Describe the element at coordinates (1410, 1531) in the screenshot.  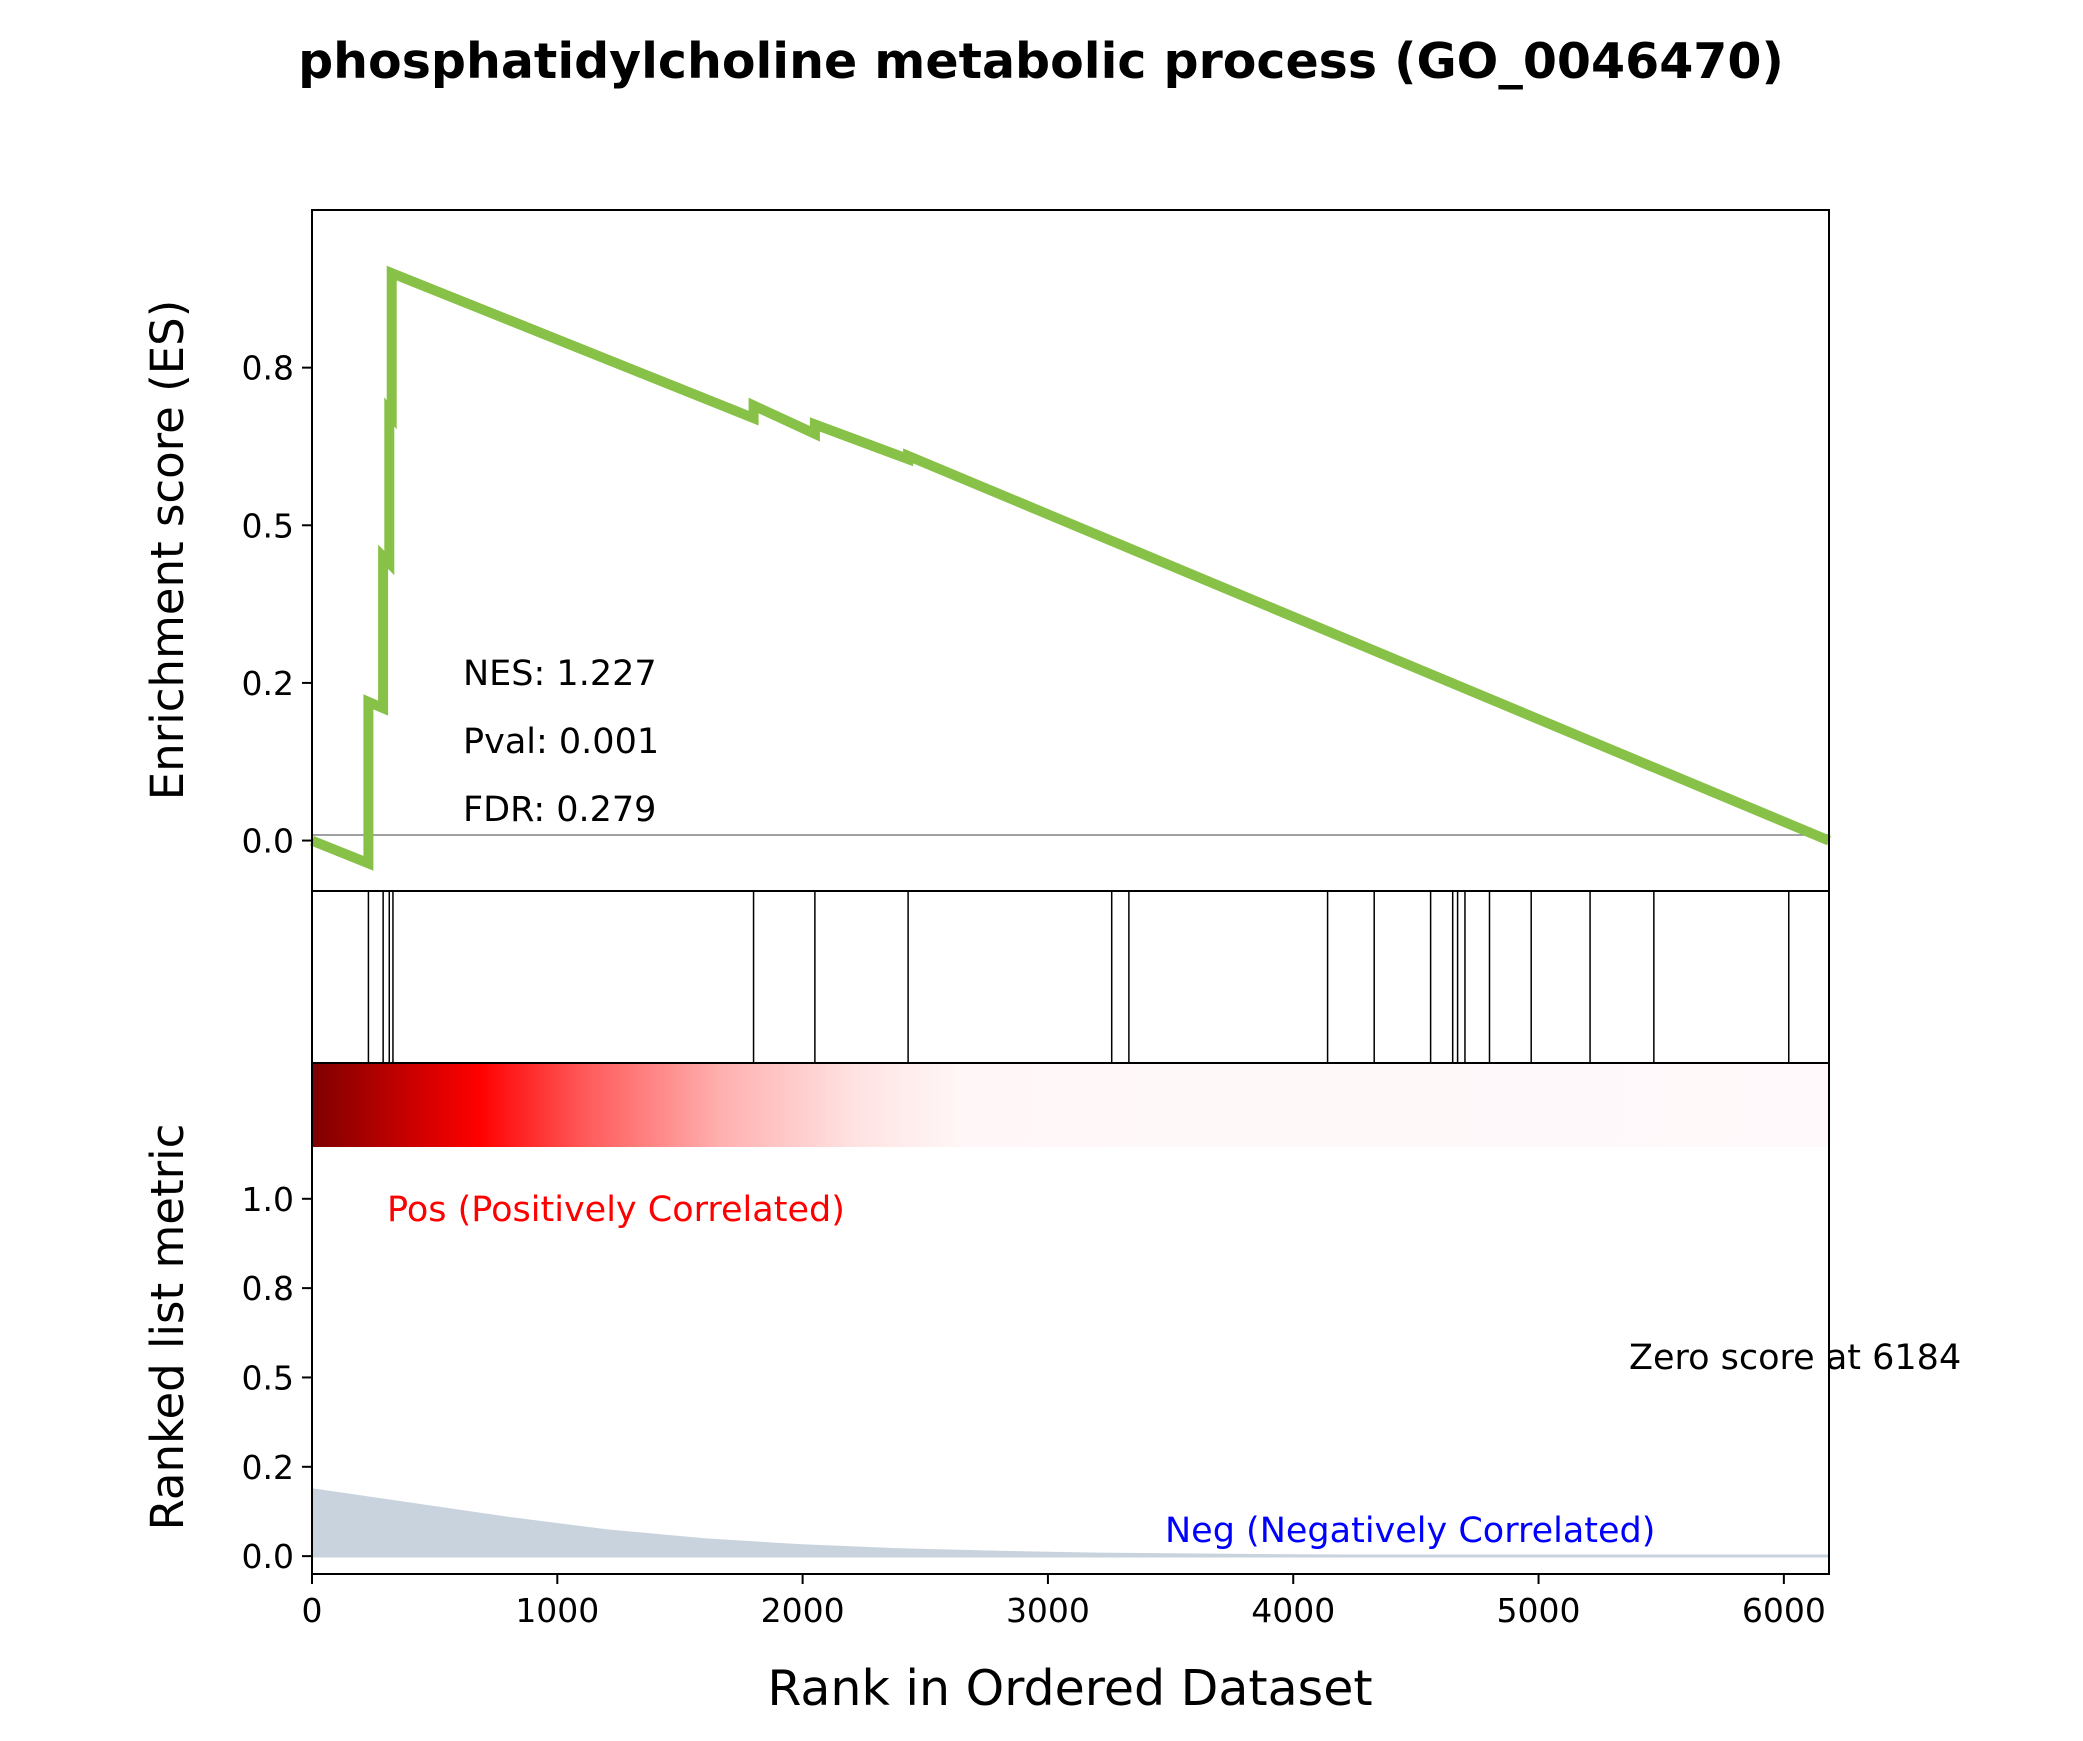
I see `neg-correlated-label: Neg (Negatively Correlated)` at that location.